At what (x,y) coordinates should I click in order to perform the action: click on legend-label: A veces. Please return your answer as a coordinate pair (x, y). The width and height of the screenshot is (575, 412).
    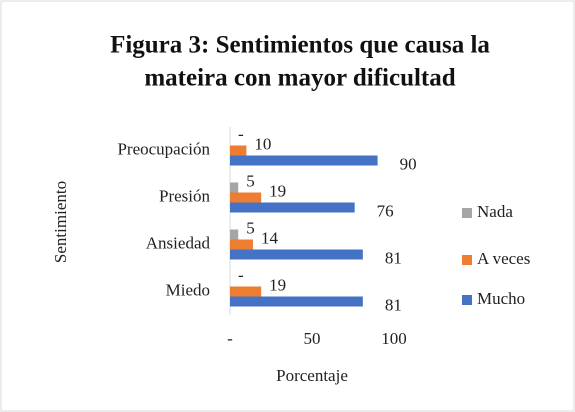
    Looking at the image, I should click on (503, 258).